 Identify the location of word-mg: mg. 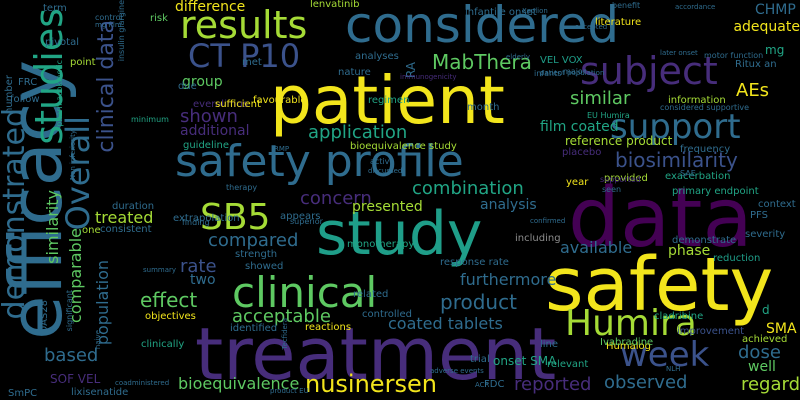
(775, 50).